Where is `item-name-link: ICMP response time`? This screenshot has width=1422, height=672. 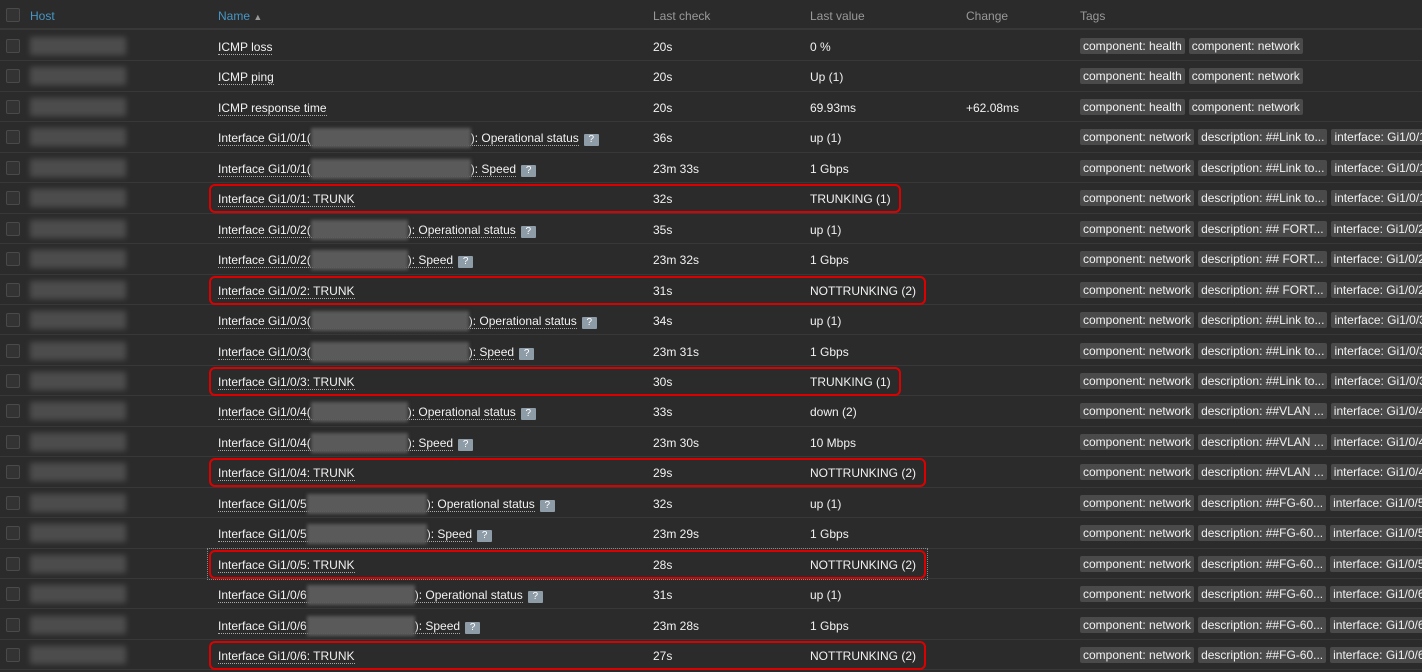 item-name-link: ICMP response time is located at coordinates (272, 108).